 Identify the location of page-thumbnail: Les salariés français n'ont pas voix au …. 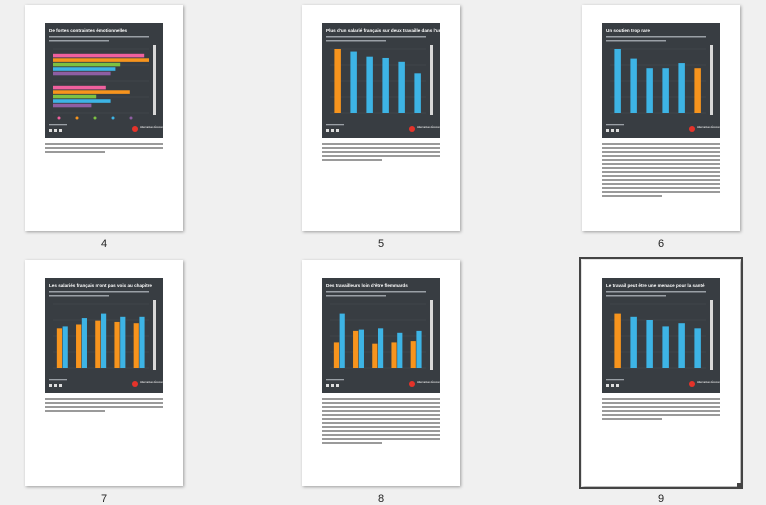
(104, 373).